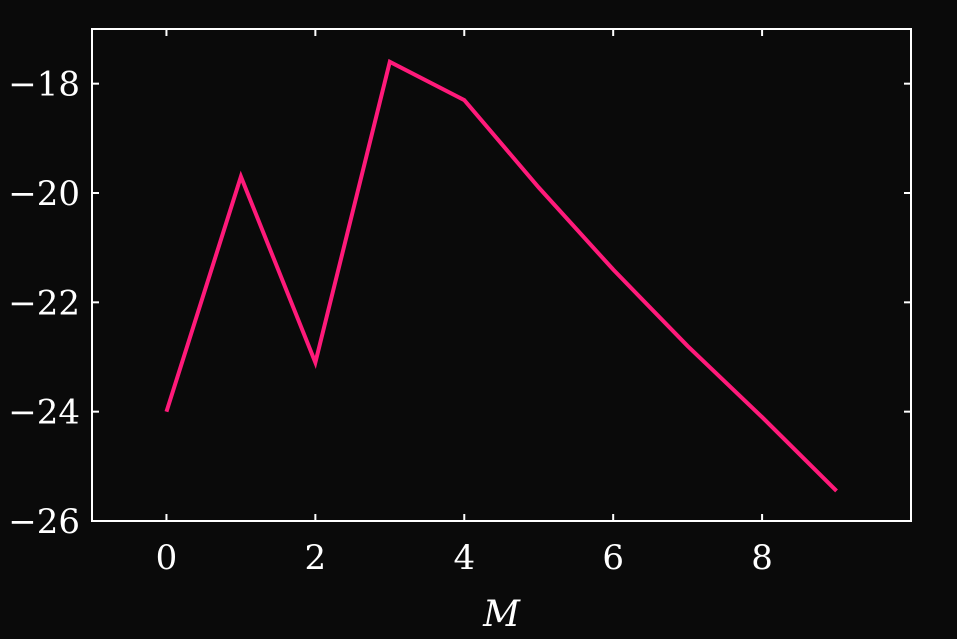  I want to click on y-tick-label: −24, so click(44, 413).